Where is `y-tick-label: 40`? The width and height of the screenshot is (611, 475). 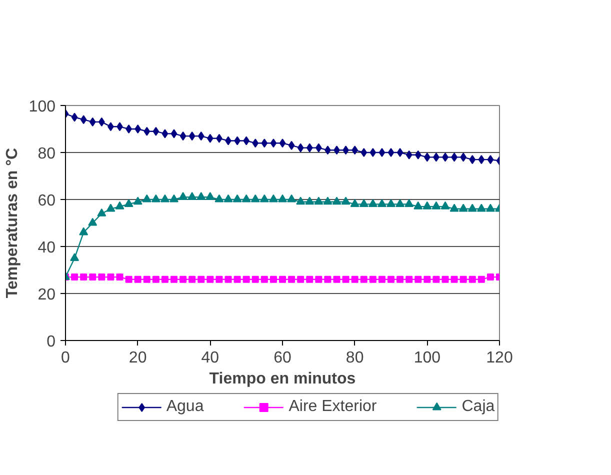 y-tick-label: 40 is located at coordinates (47, 248).